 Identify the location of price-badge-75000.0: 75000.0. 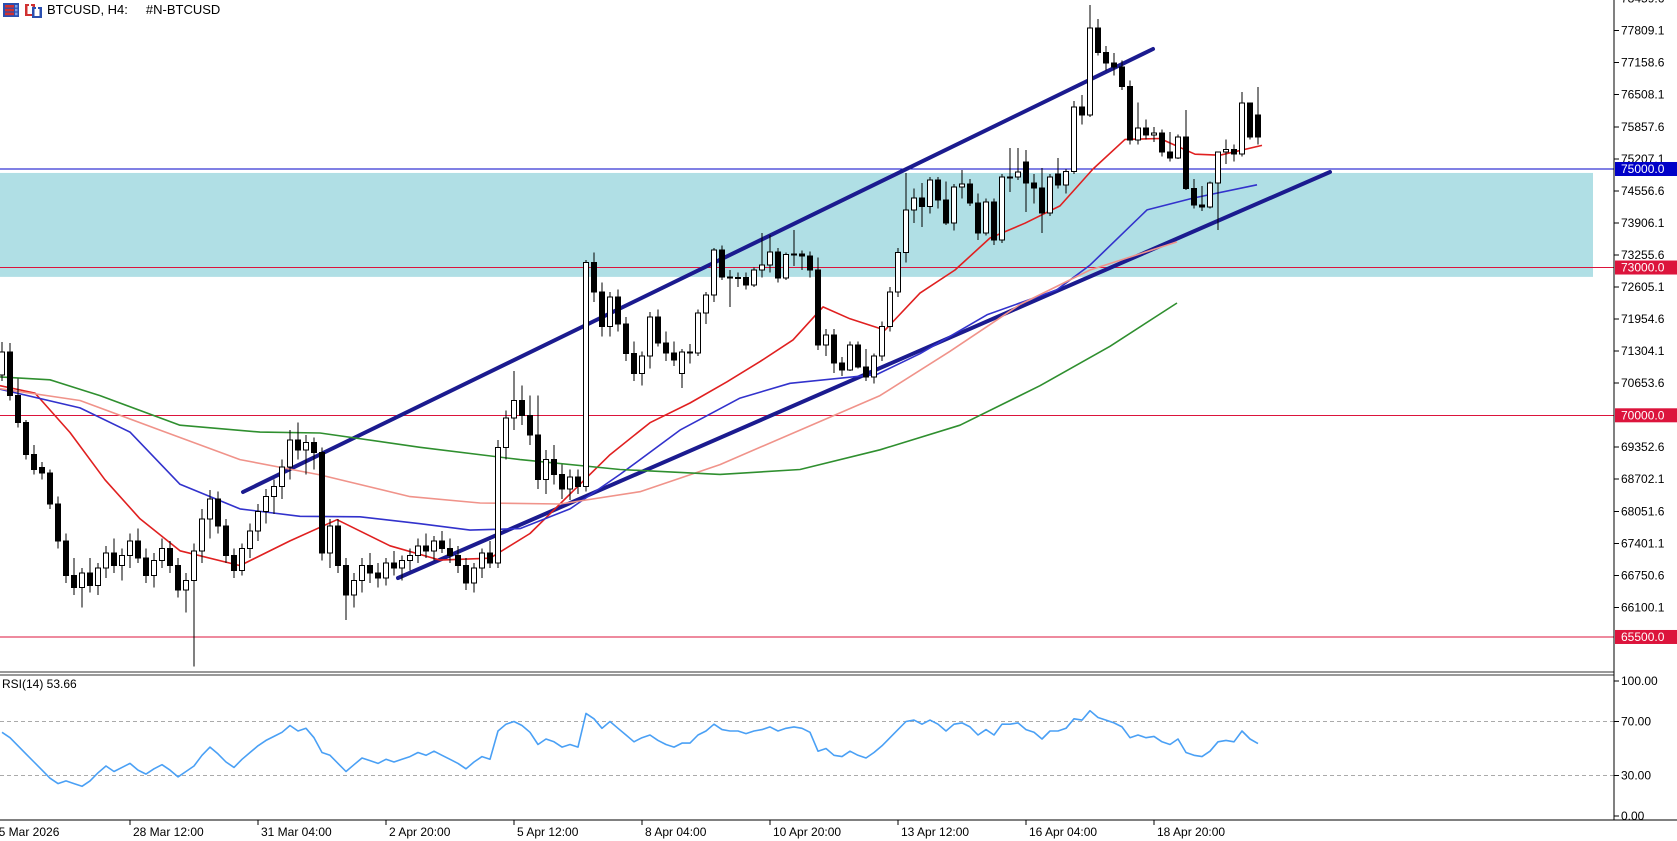
(1646, 169).